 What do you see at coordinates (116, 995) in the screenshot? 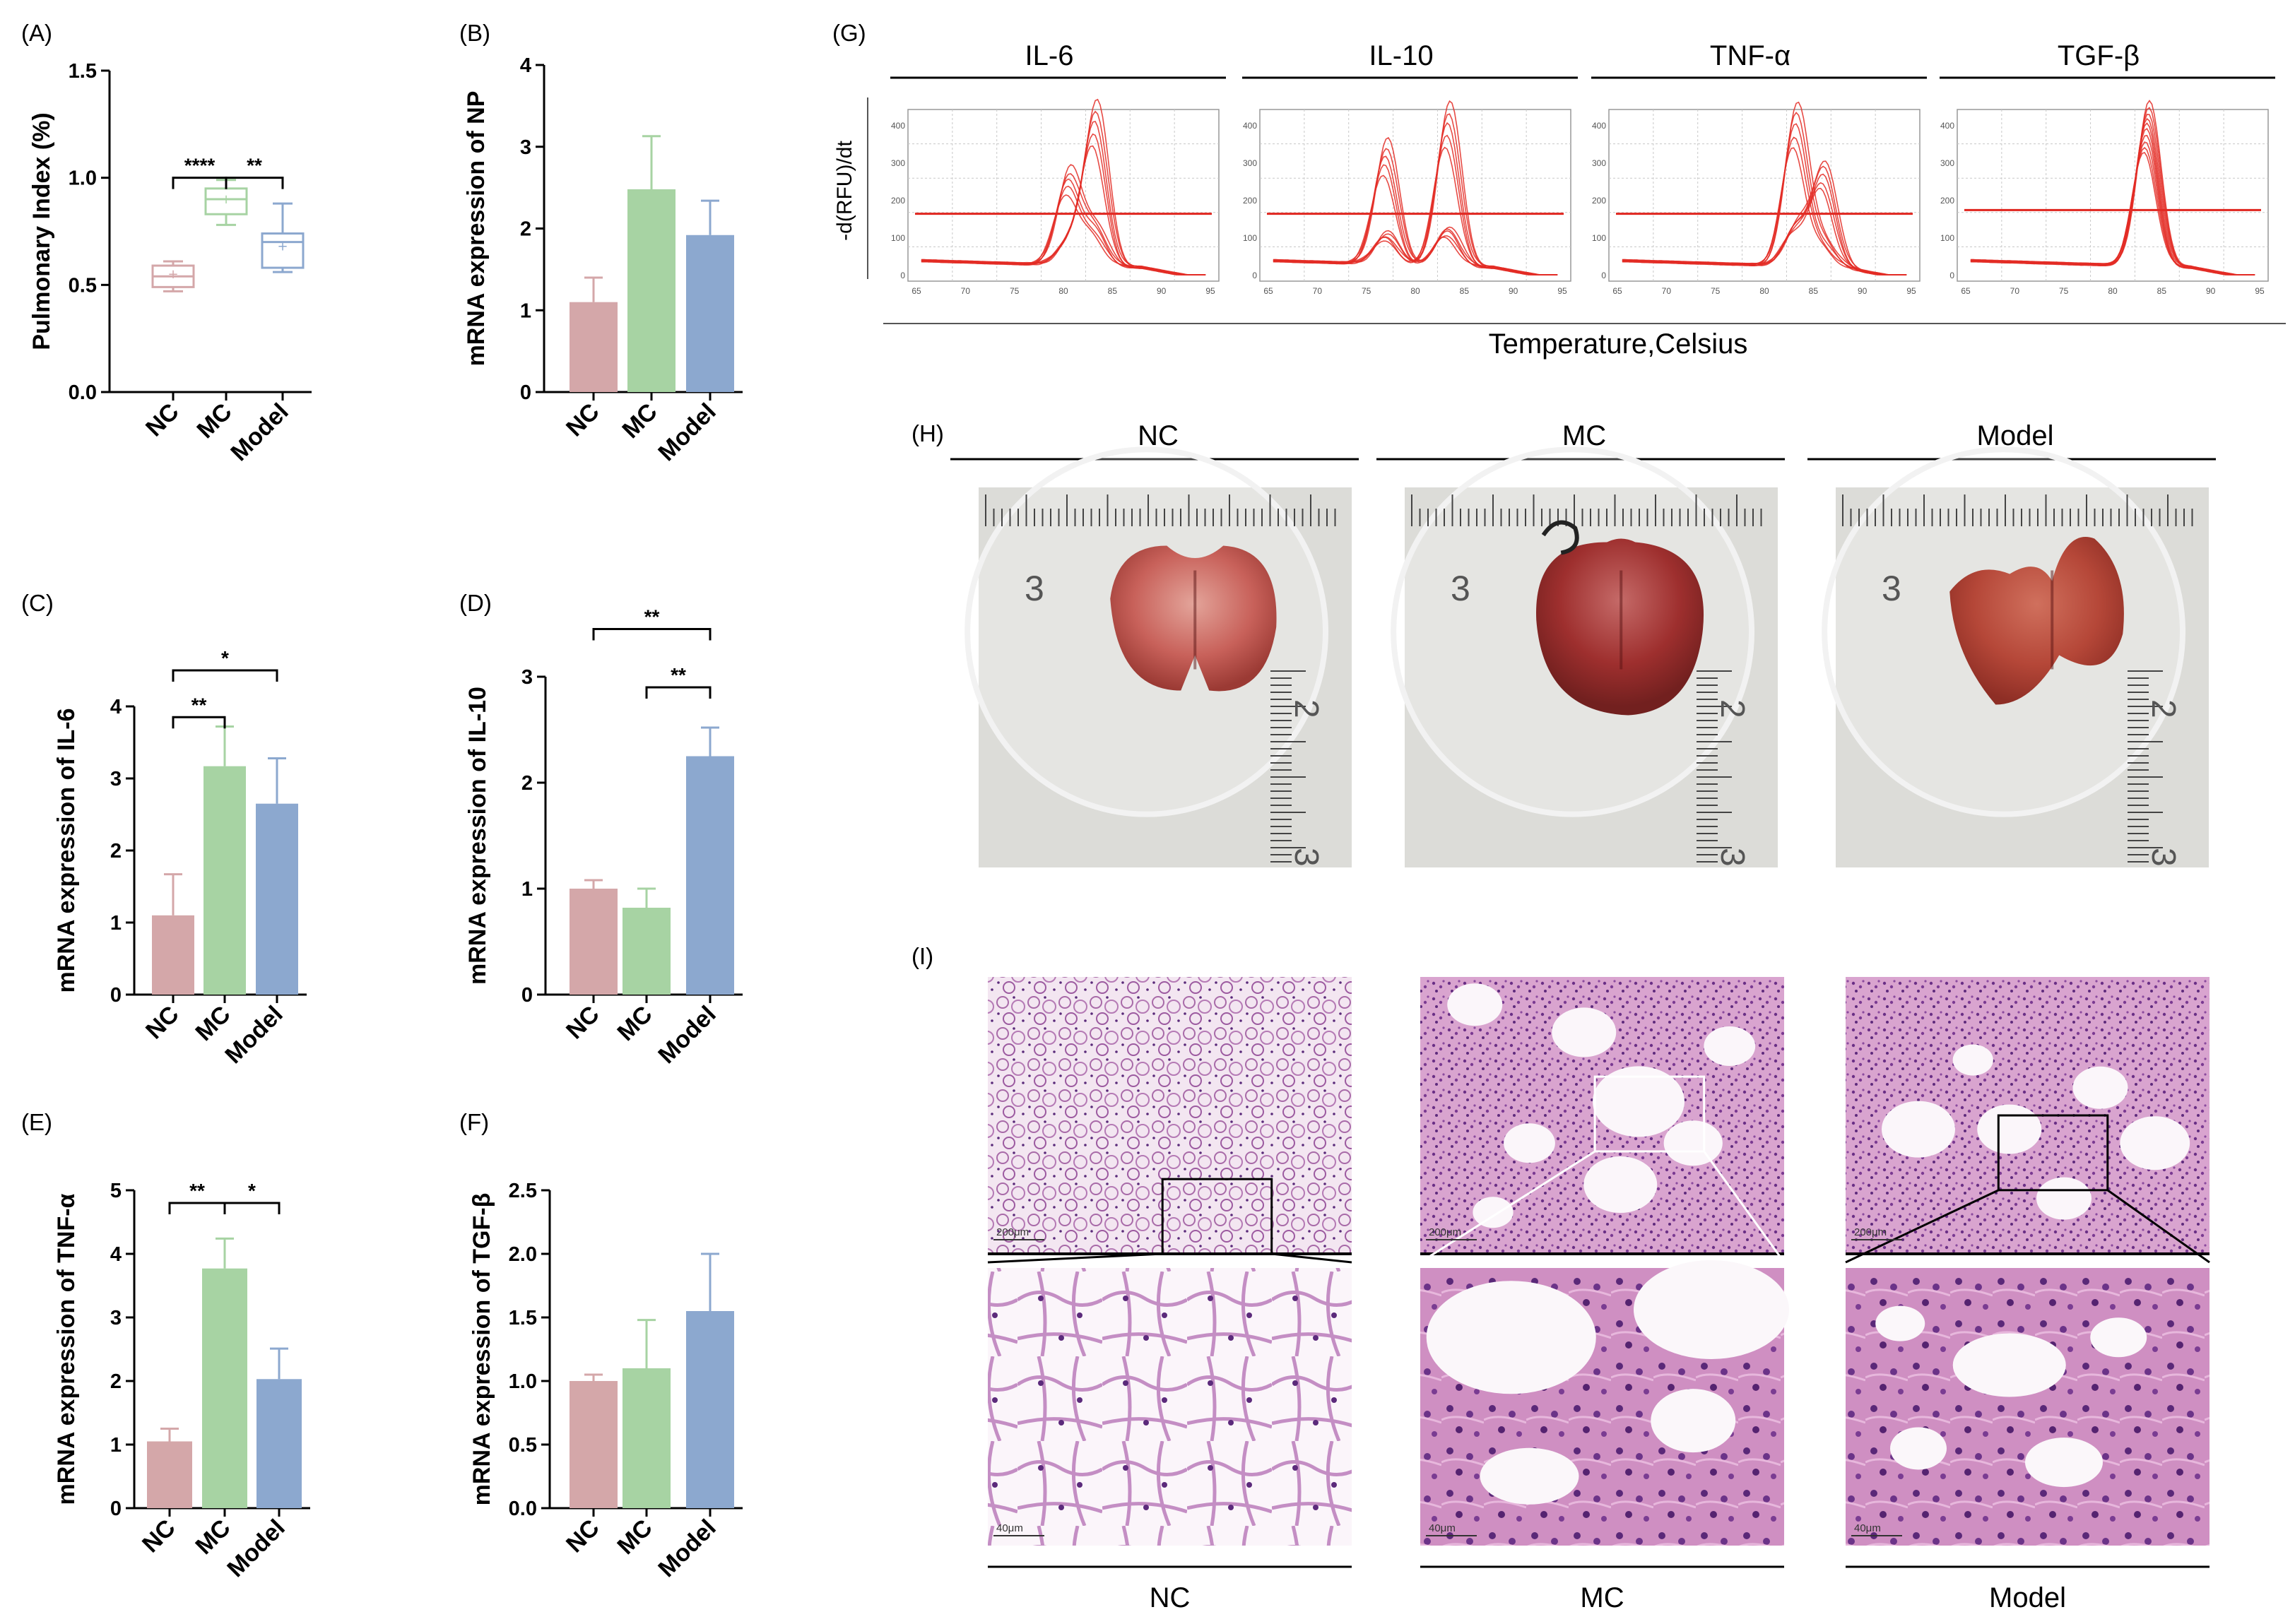
I see `y-tick-label: 0` at bounding box center [116, 995].